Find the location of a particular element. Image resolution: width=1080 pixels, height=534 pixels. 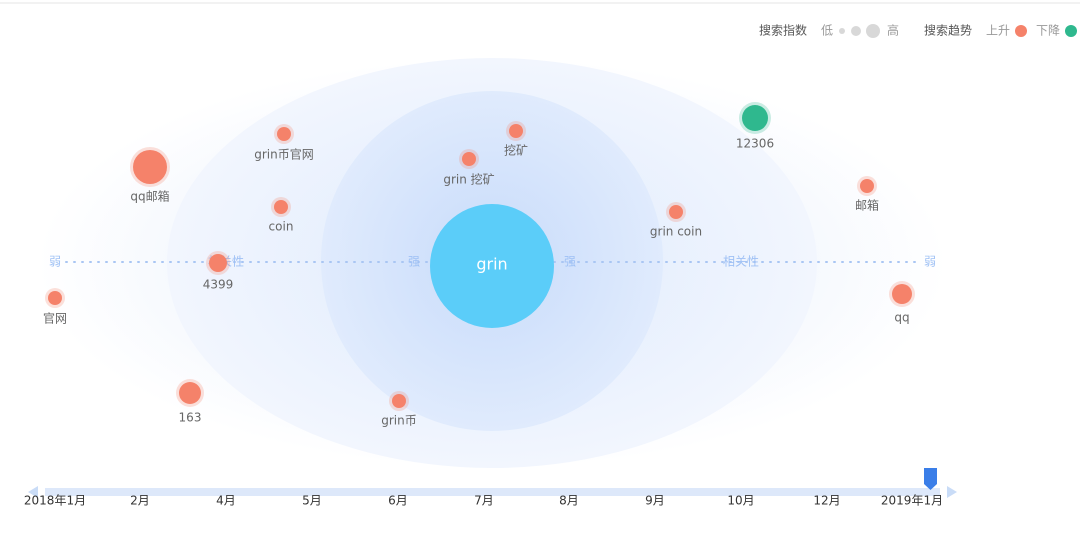

node-label: qq邮箱 is located at coordinates (149, 196).